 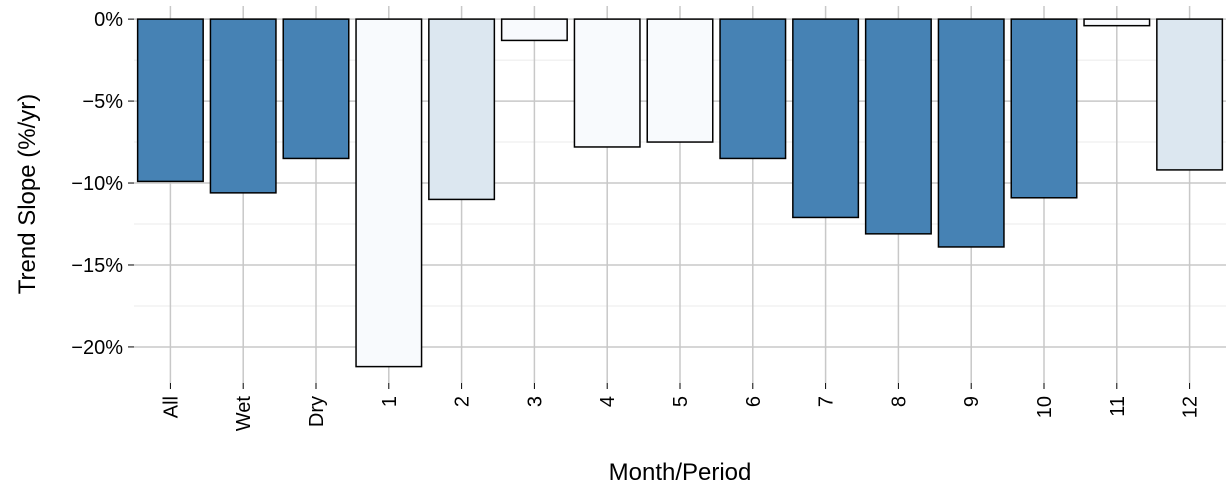 What do you see at coordinates (243, 106) in the screenshot?
I see `bar-wet` at bounding box center [243, 106].